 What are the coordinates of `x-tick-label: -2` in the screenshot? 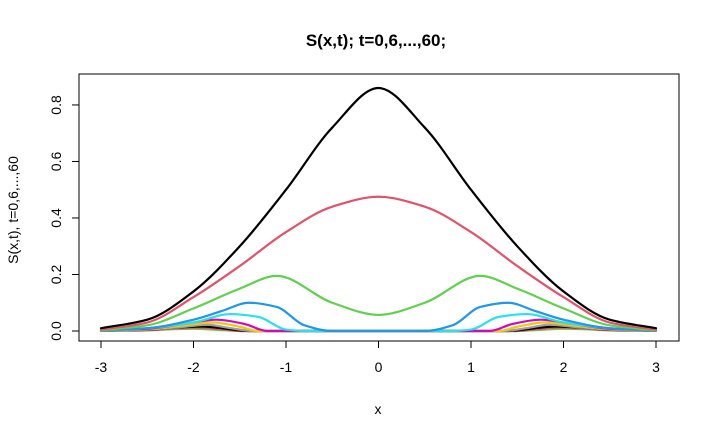 It's located at (193, 367).